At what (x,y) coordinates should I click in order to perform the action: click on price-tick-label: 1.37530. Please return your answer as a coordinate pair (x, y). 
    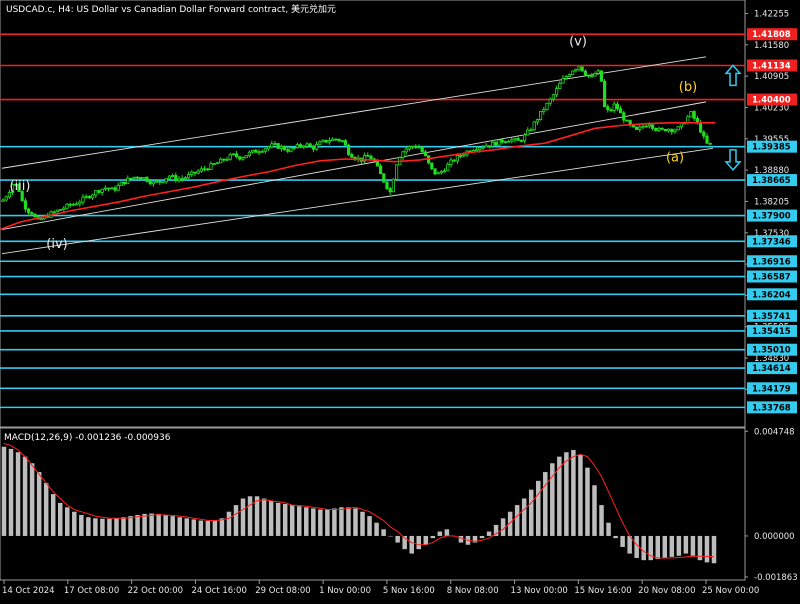
    Looking at the image, I should click on (771, 234).